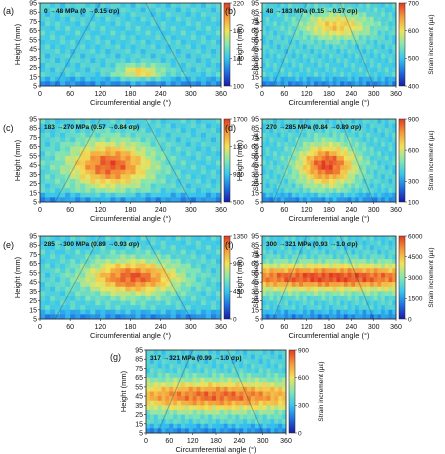  Describe the element at coordinates (33, 283) in the screenshot. I see `y-tick-label: 45` at that location.